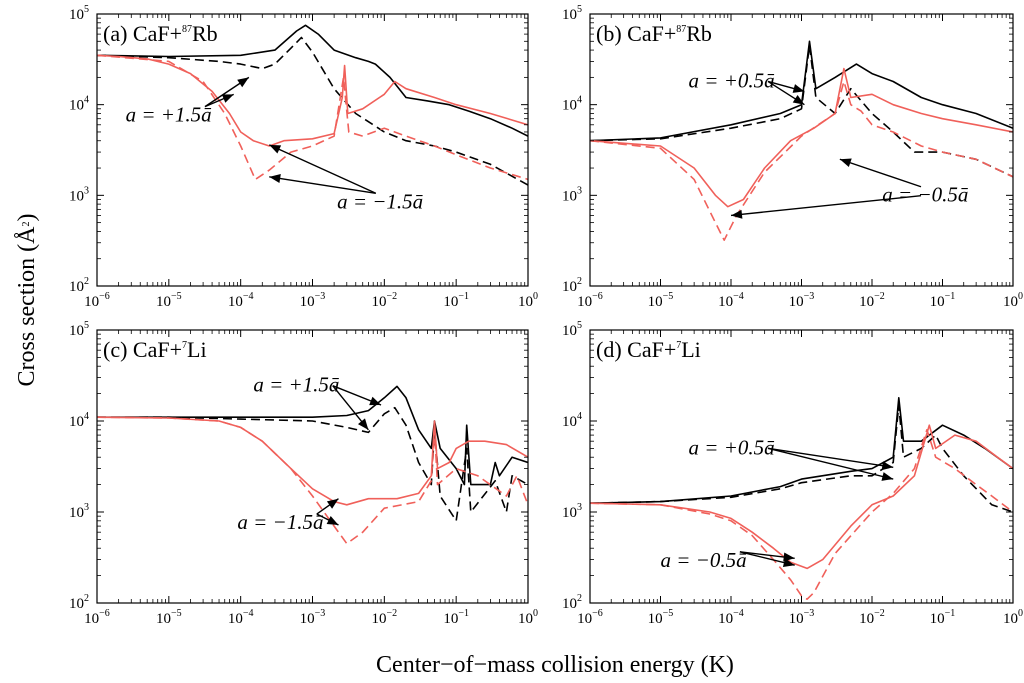  I want to click on panel-label: (c) CaF+7Li, so click(155, 349).